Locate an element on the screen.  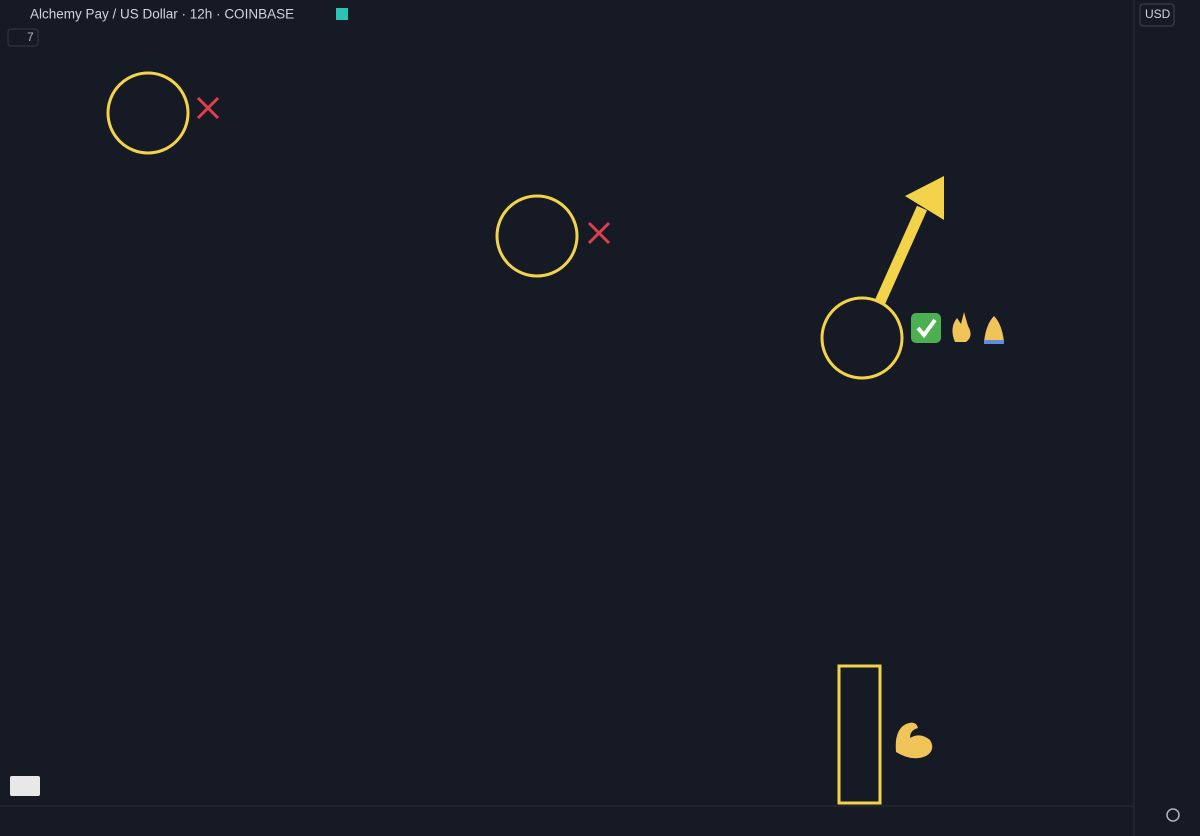
muscle-icon is located at coordinates (914, 740).